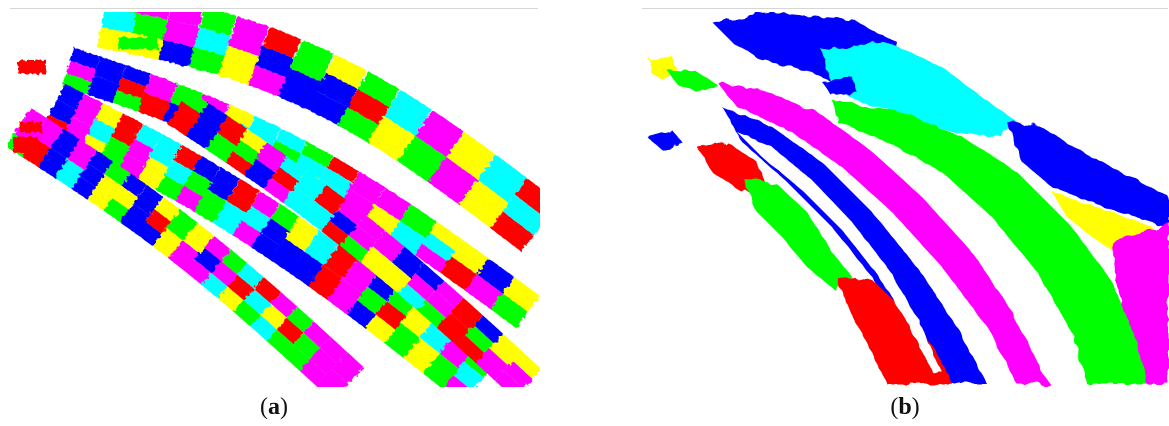 This screenshot has height=426, width=1169. What do you see at coordinates (894, 330) in the screenshot?
I see `segment-red-lower` at bounding box center [894, 330].